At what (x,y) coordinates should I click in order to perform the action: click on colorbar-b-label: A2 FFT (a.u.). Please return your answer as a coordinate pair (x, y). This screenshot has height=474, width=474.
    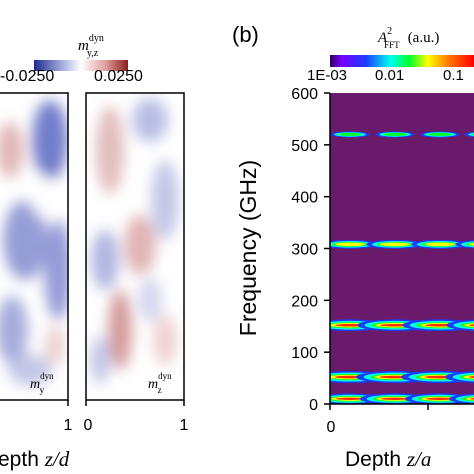
    Looking at the image, I should click on (408, 38).